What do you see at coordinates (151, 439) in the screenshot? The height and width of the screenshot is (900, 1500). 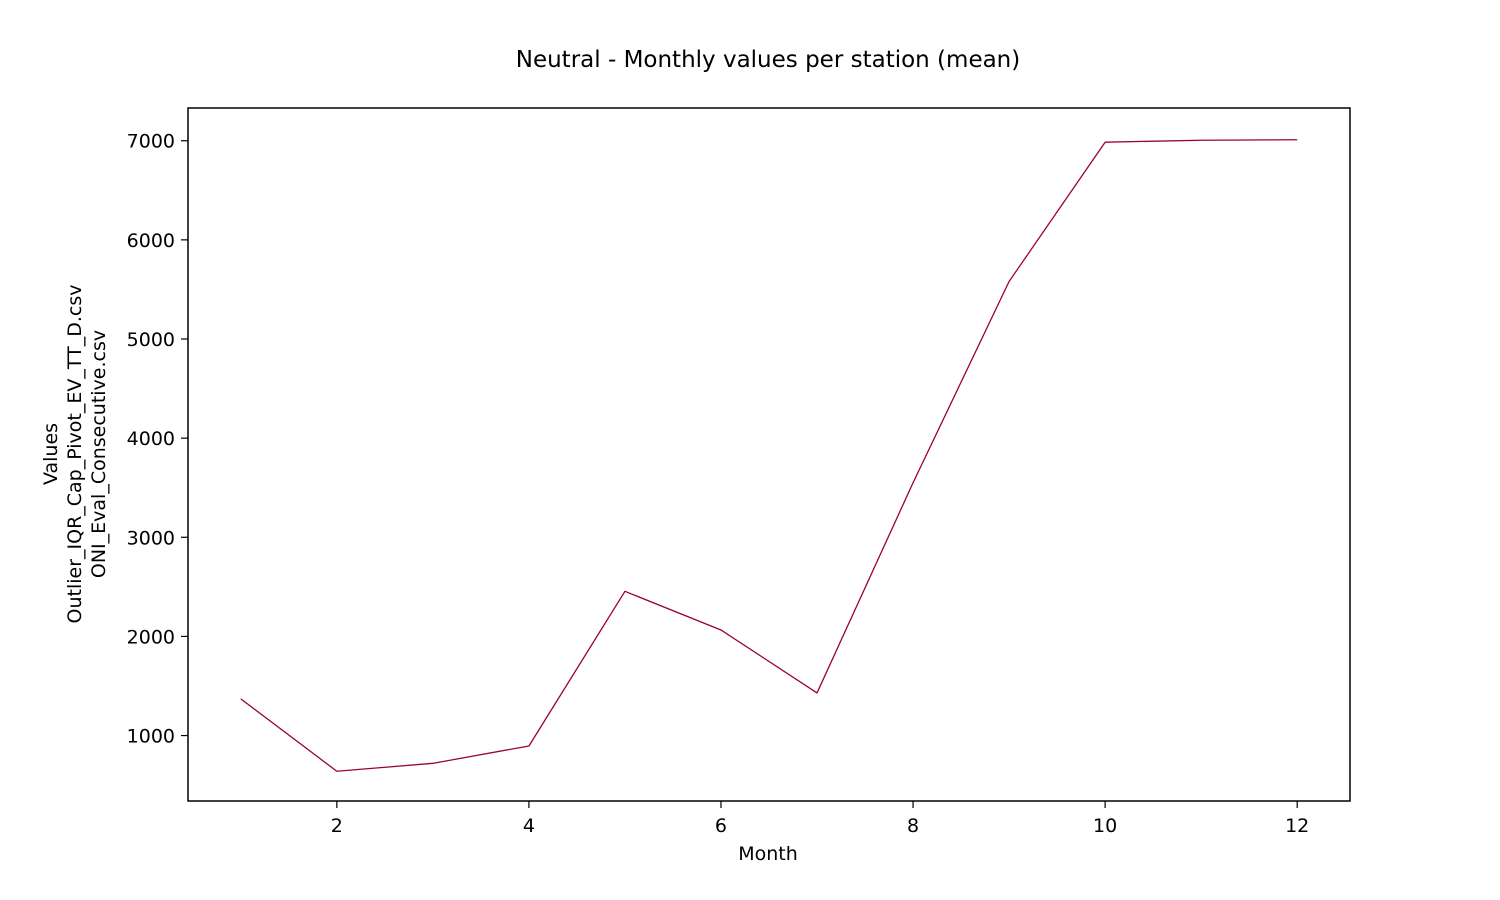 I see `y-tick-label: 4000` at bounding box center [151, 439].